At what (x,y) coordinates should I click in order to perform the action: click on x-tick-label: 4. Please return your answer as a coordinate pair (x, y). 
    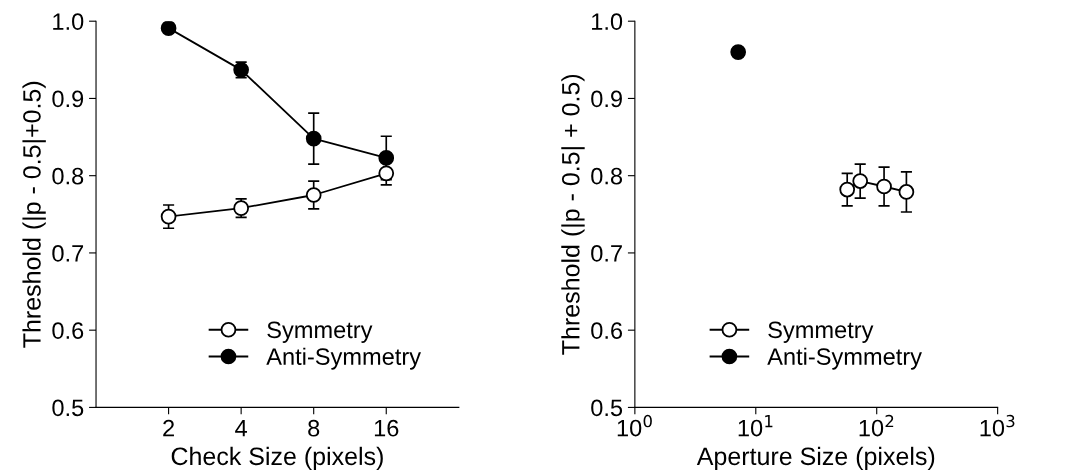
    Looking at the image, I should click on (241, 428).